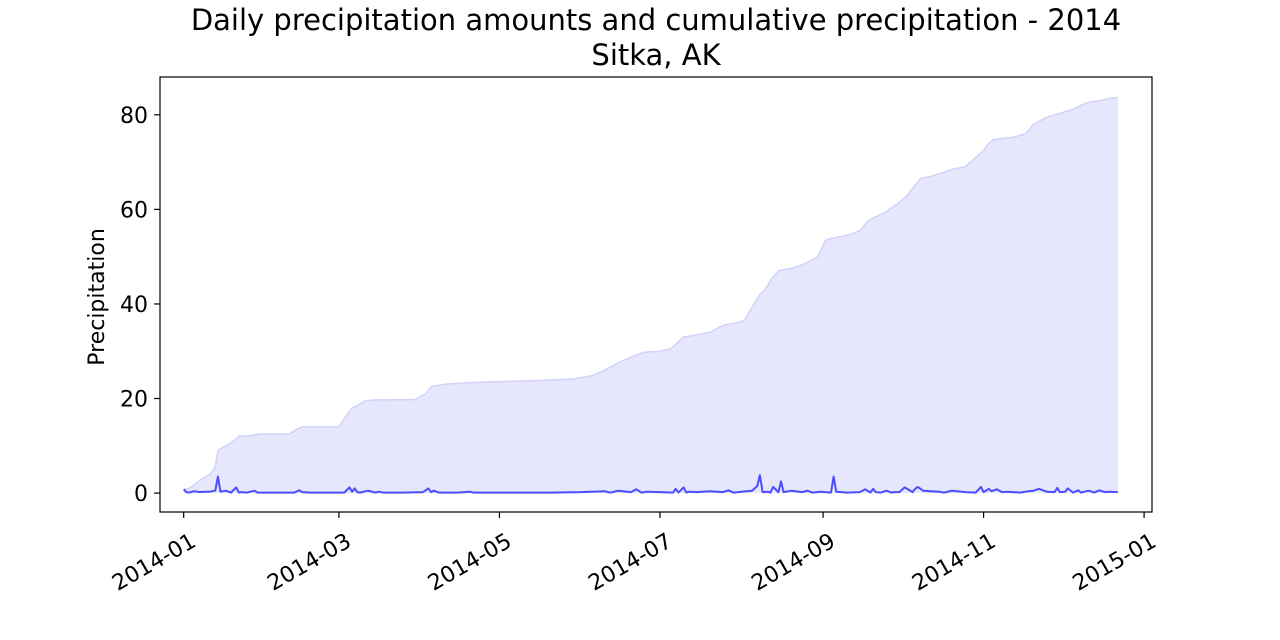 This screenshot has height=640, width=1280. What do you see at coordinates (134, 116) in the screenshot?
I see `y-tick-label: 80` at bounding box center [134, 116].